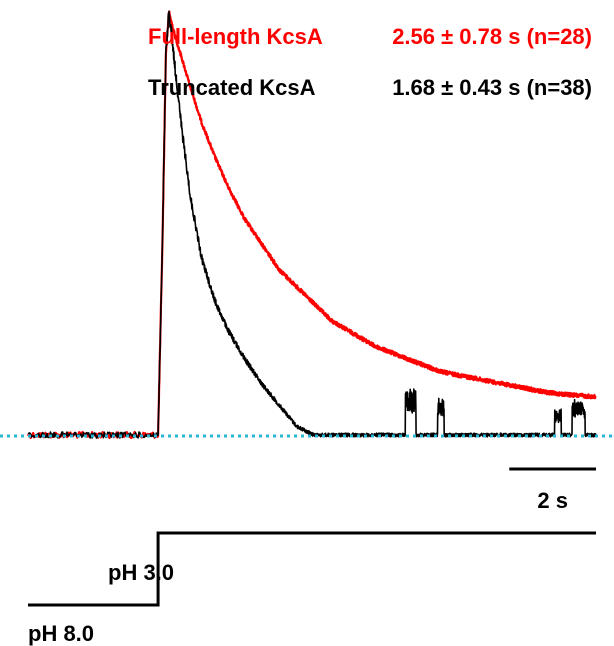  I want to click on legend-name-full-length: Full-length KcsA, so click(235, 36).